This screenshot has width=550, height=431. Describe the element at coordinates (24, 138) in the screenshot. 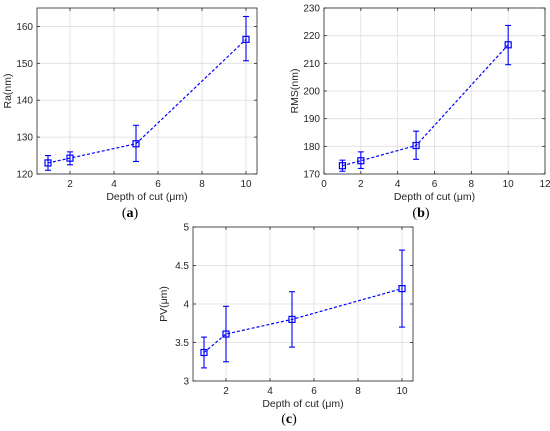

I see `y-tick-label: 130` at that location.